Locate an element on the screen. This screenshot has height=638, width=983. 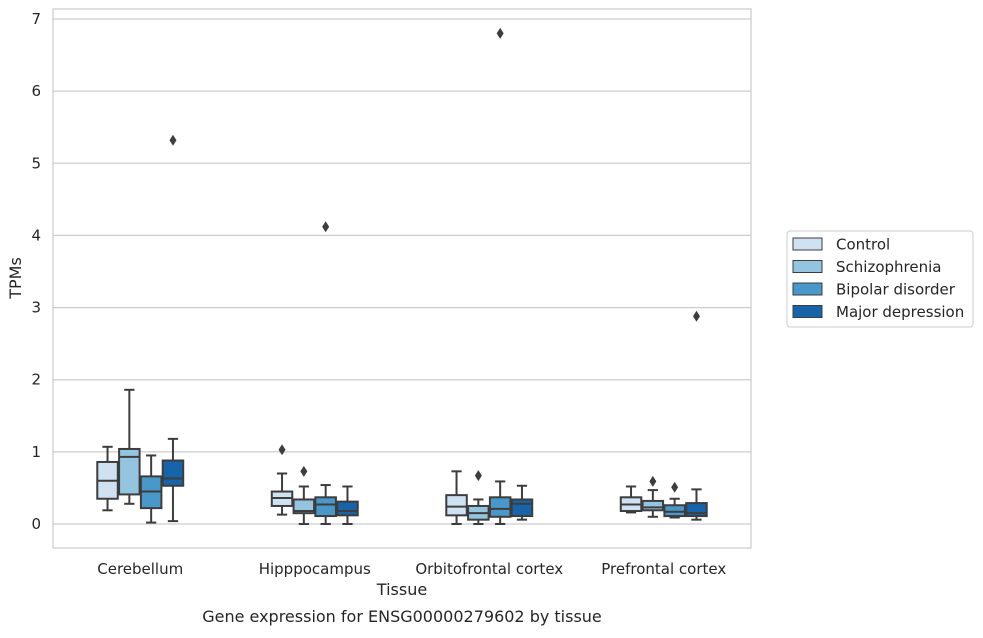
legend-label: Control is located at coordinates (863, 245).